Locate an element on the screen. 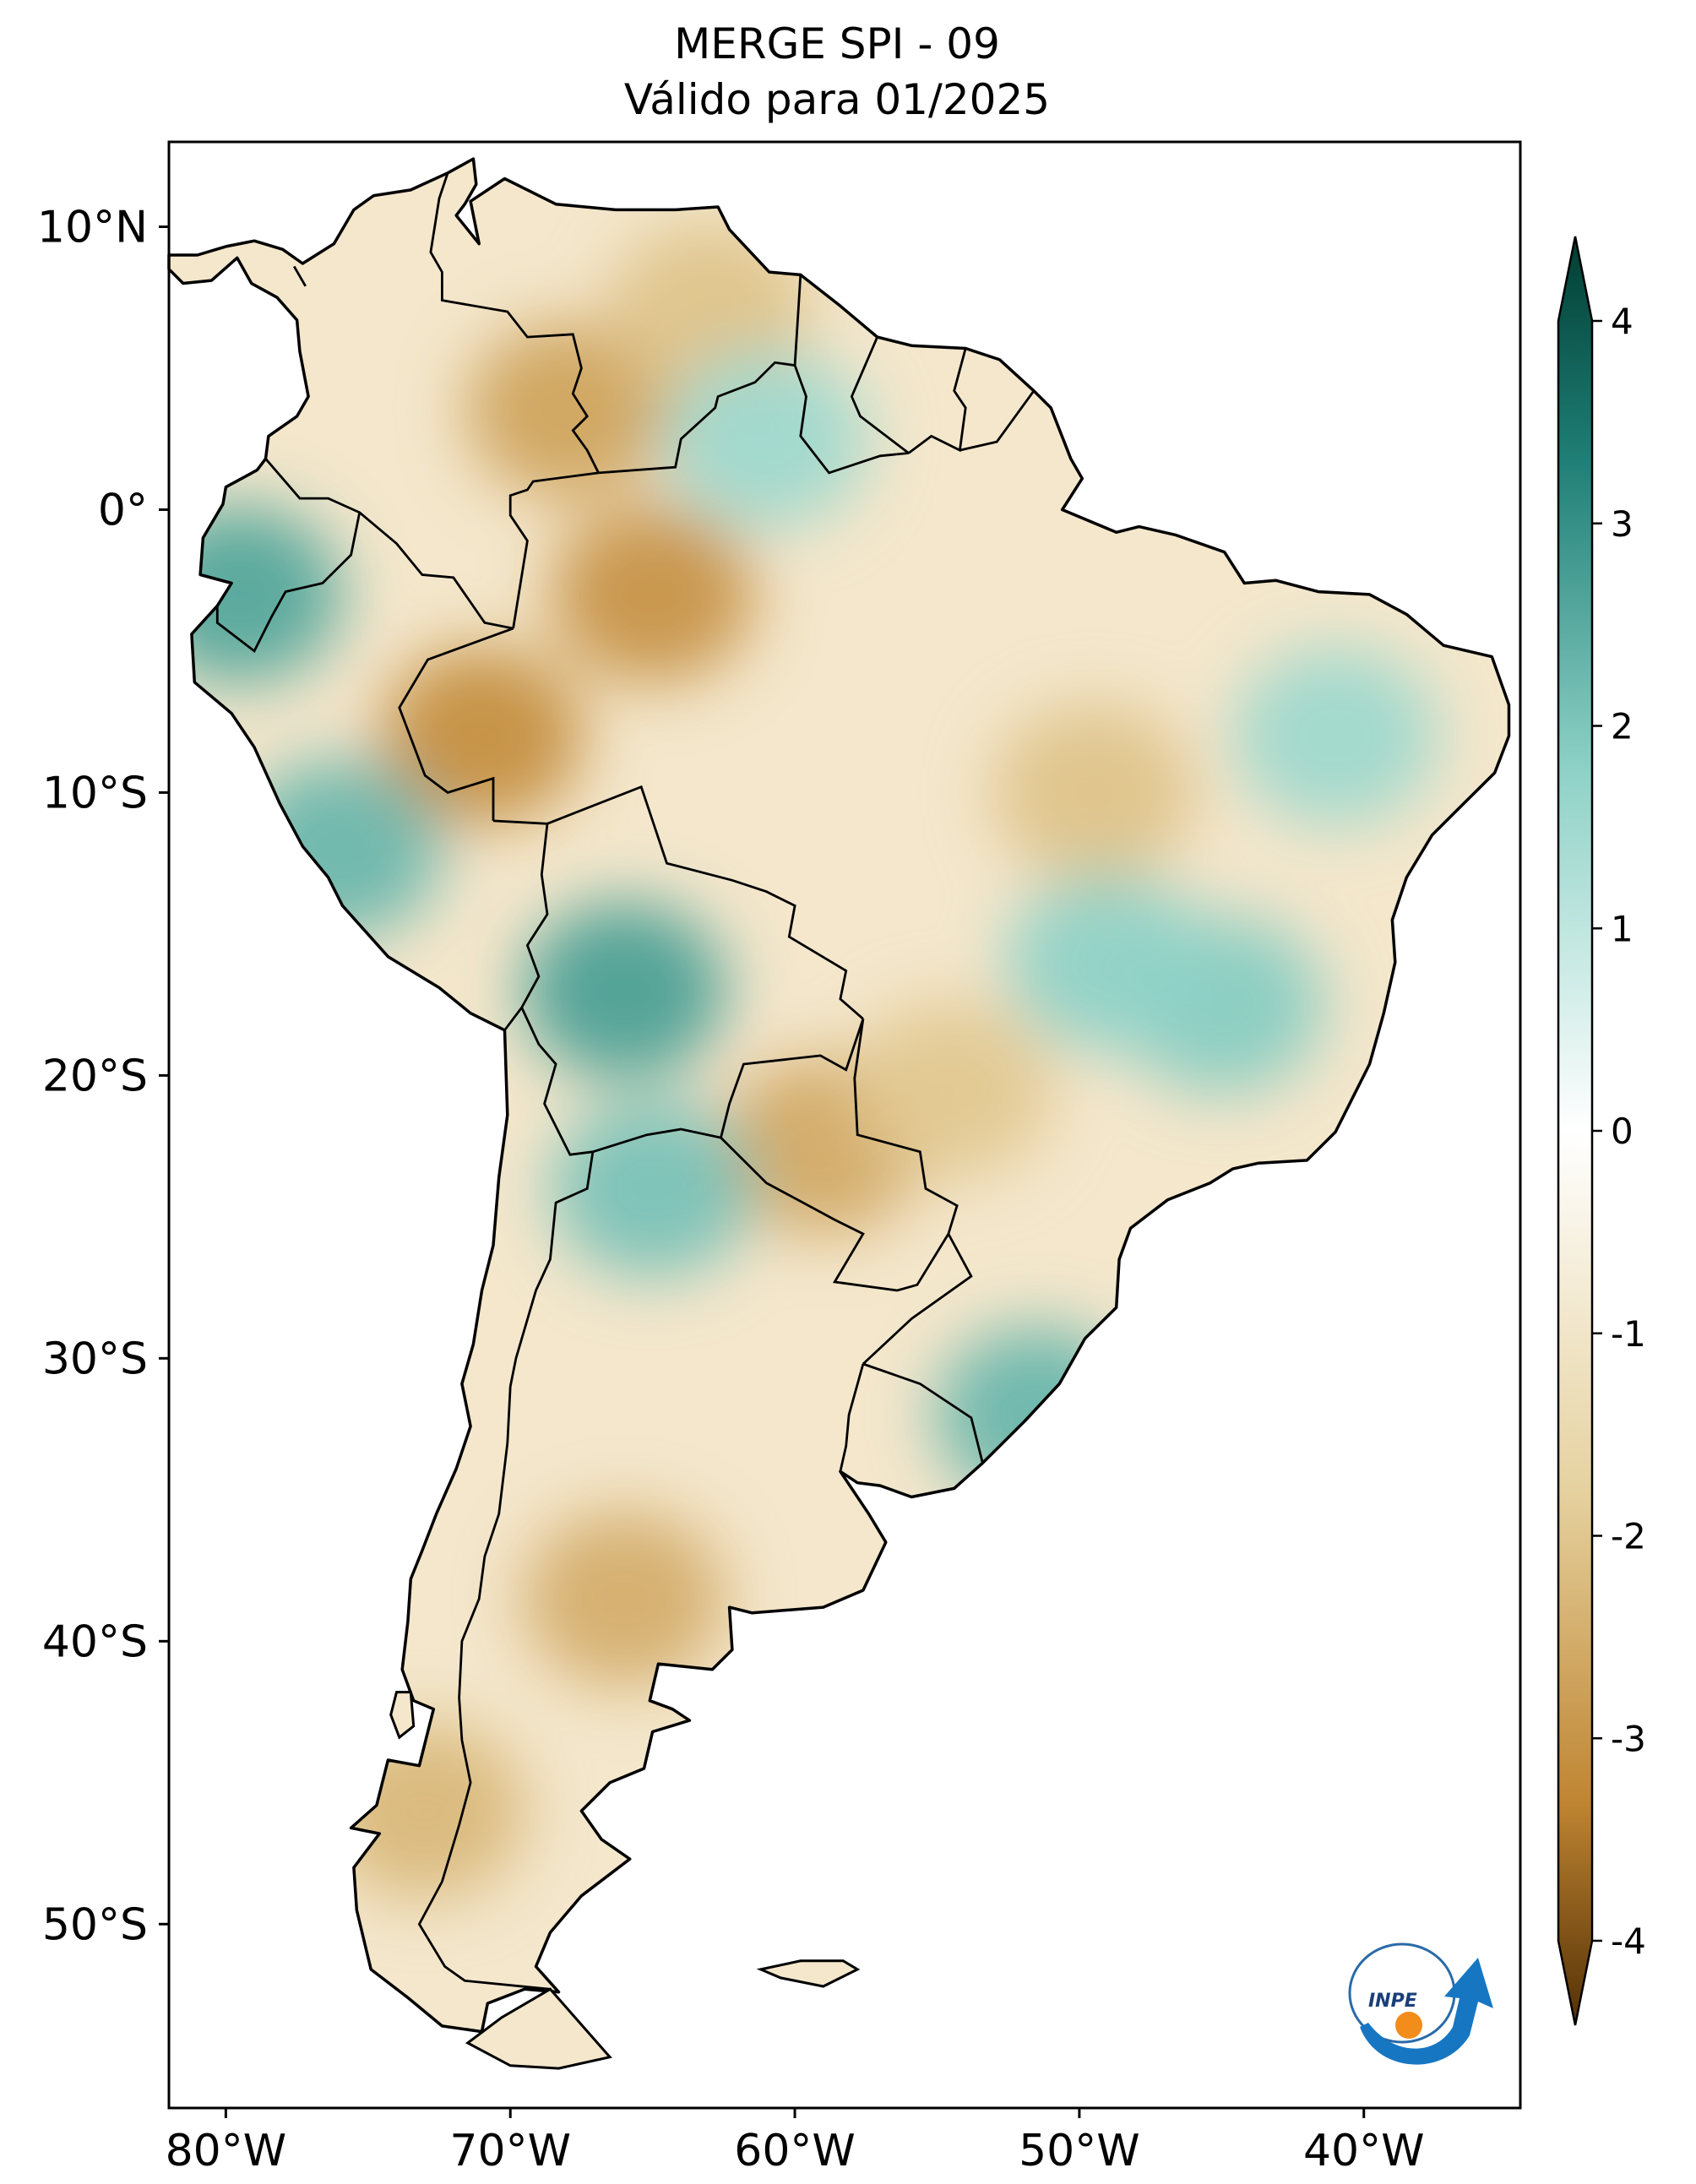 The image size is (1696, 2184). colorbar-tick-label: 2 is located at coordinates (1622, 726).